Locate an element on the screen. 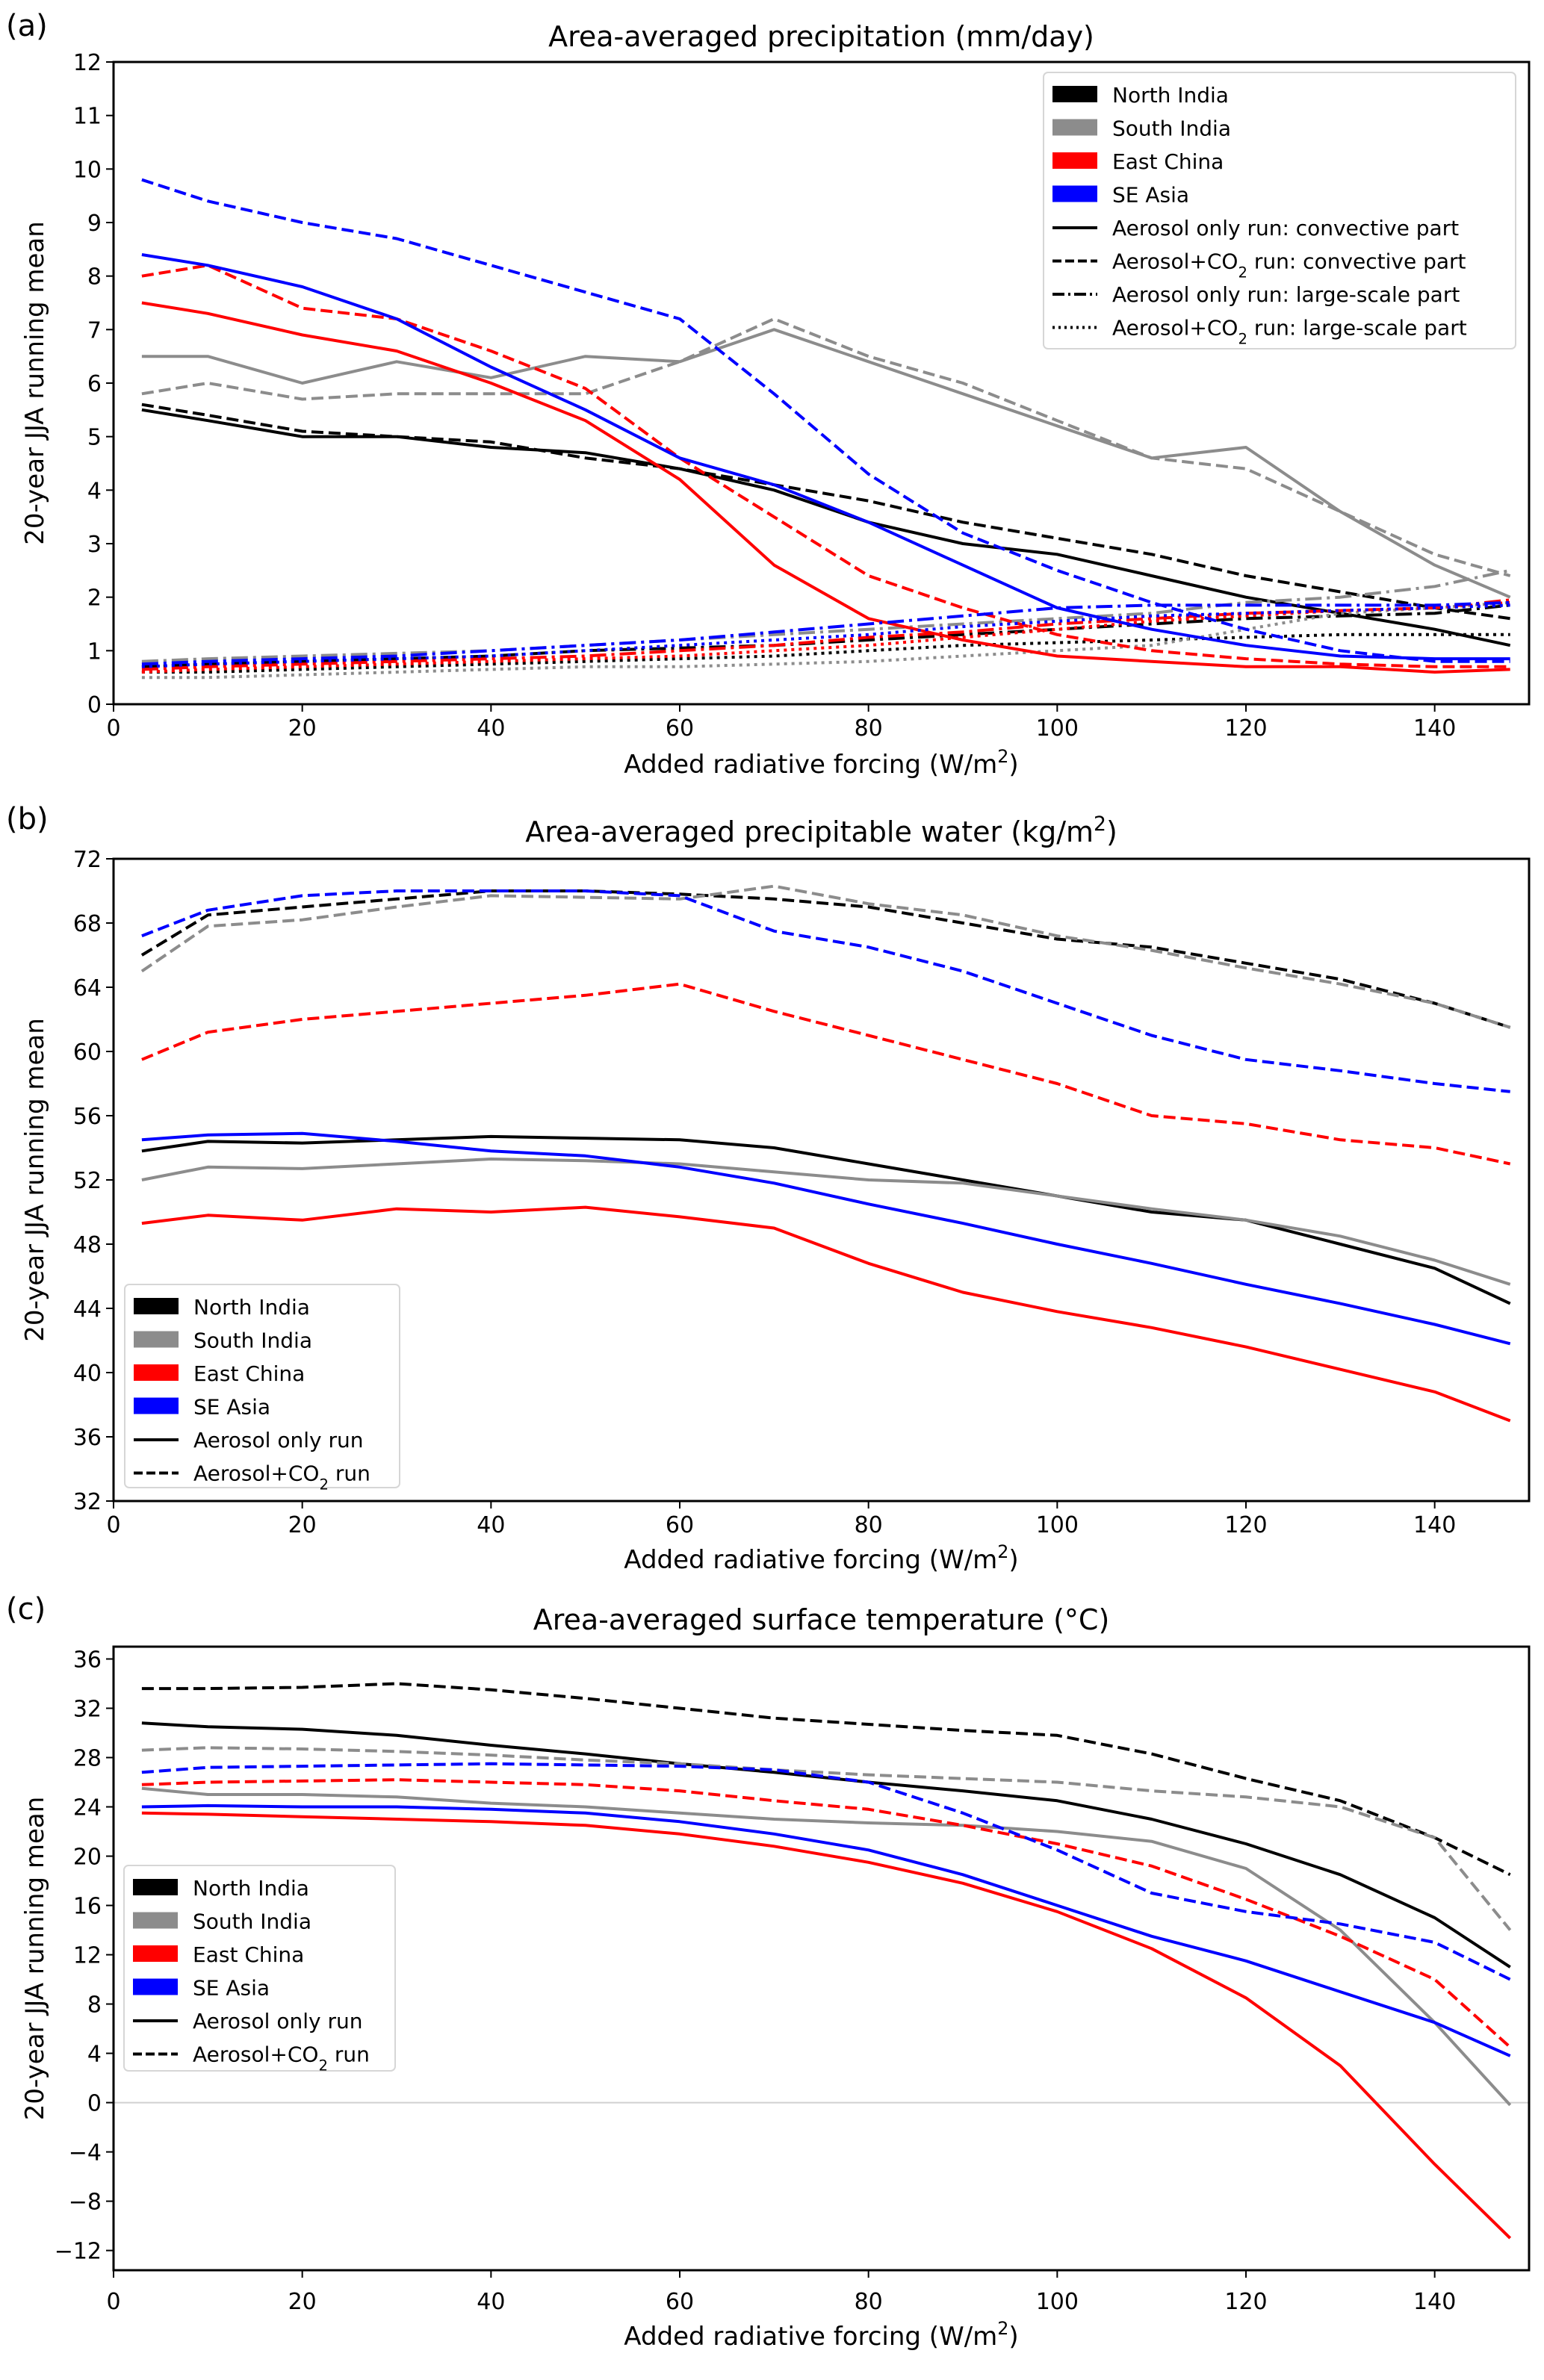 The width and height of the screenshot is (1544, 2380). y-tick-label: 5 is located at coordinates (94, 438).